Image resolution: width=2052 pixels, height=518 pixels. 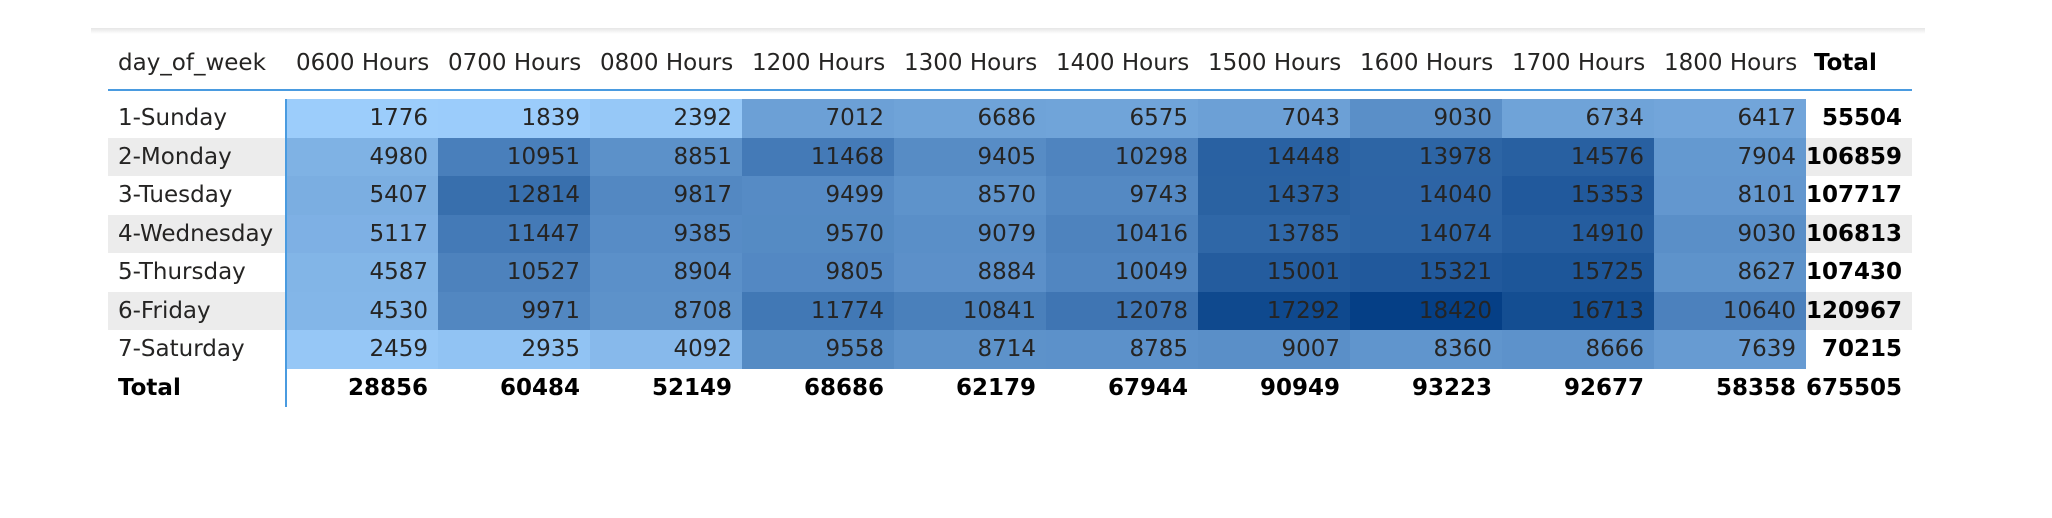 What do you see at coordinates (1274, 63) in the screenshot?
I see `column-header: 1500 Hours` at bounding box center [1274, 63].